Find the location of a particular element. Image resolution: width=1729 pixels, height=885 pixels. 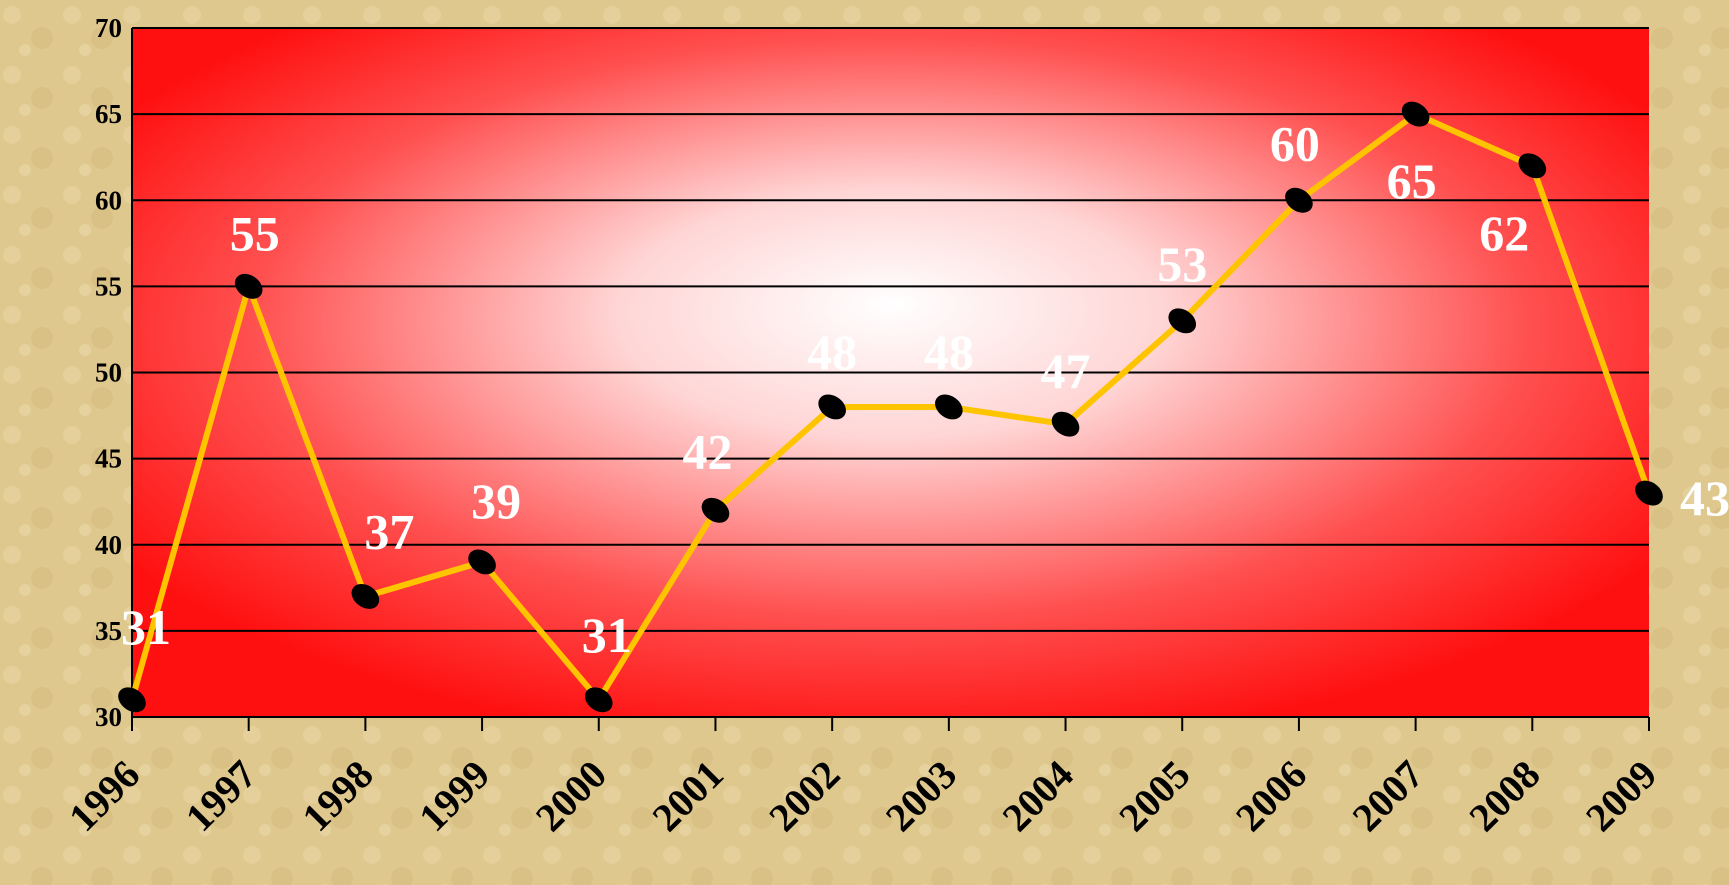

y-tick-label: 55 is located at coordinates (108, 286).